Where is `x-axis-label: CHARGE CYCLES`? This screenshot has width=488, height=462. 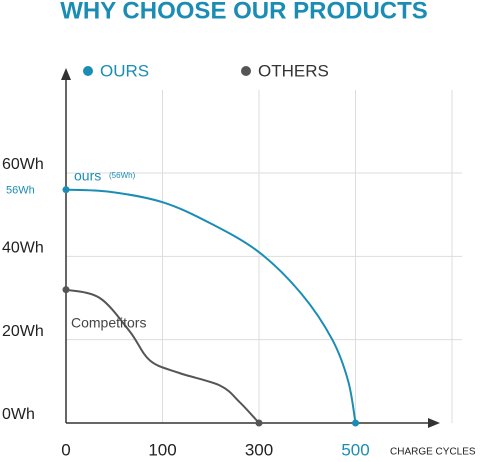 x-axis-label: CHARGE CYCLES is located at coordinates (433, 452).